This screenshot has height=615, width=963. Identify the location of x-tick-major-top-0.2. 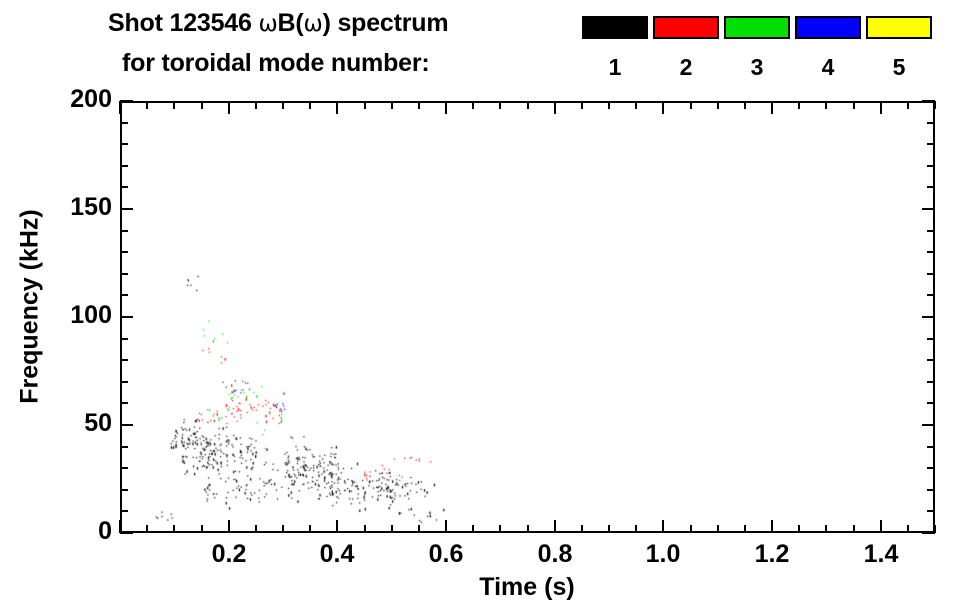
(229, 107).